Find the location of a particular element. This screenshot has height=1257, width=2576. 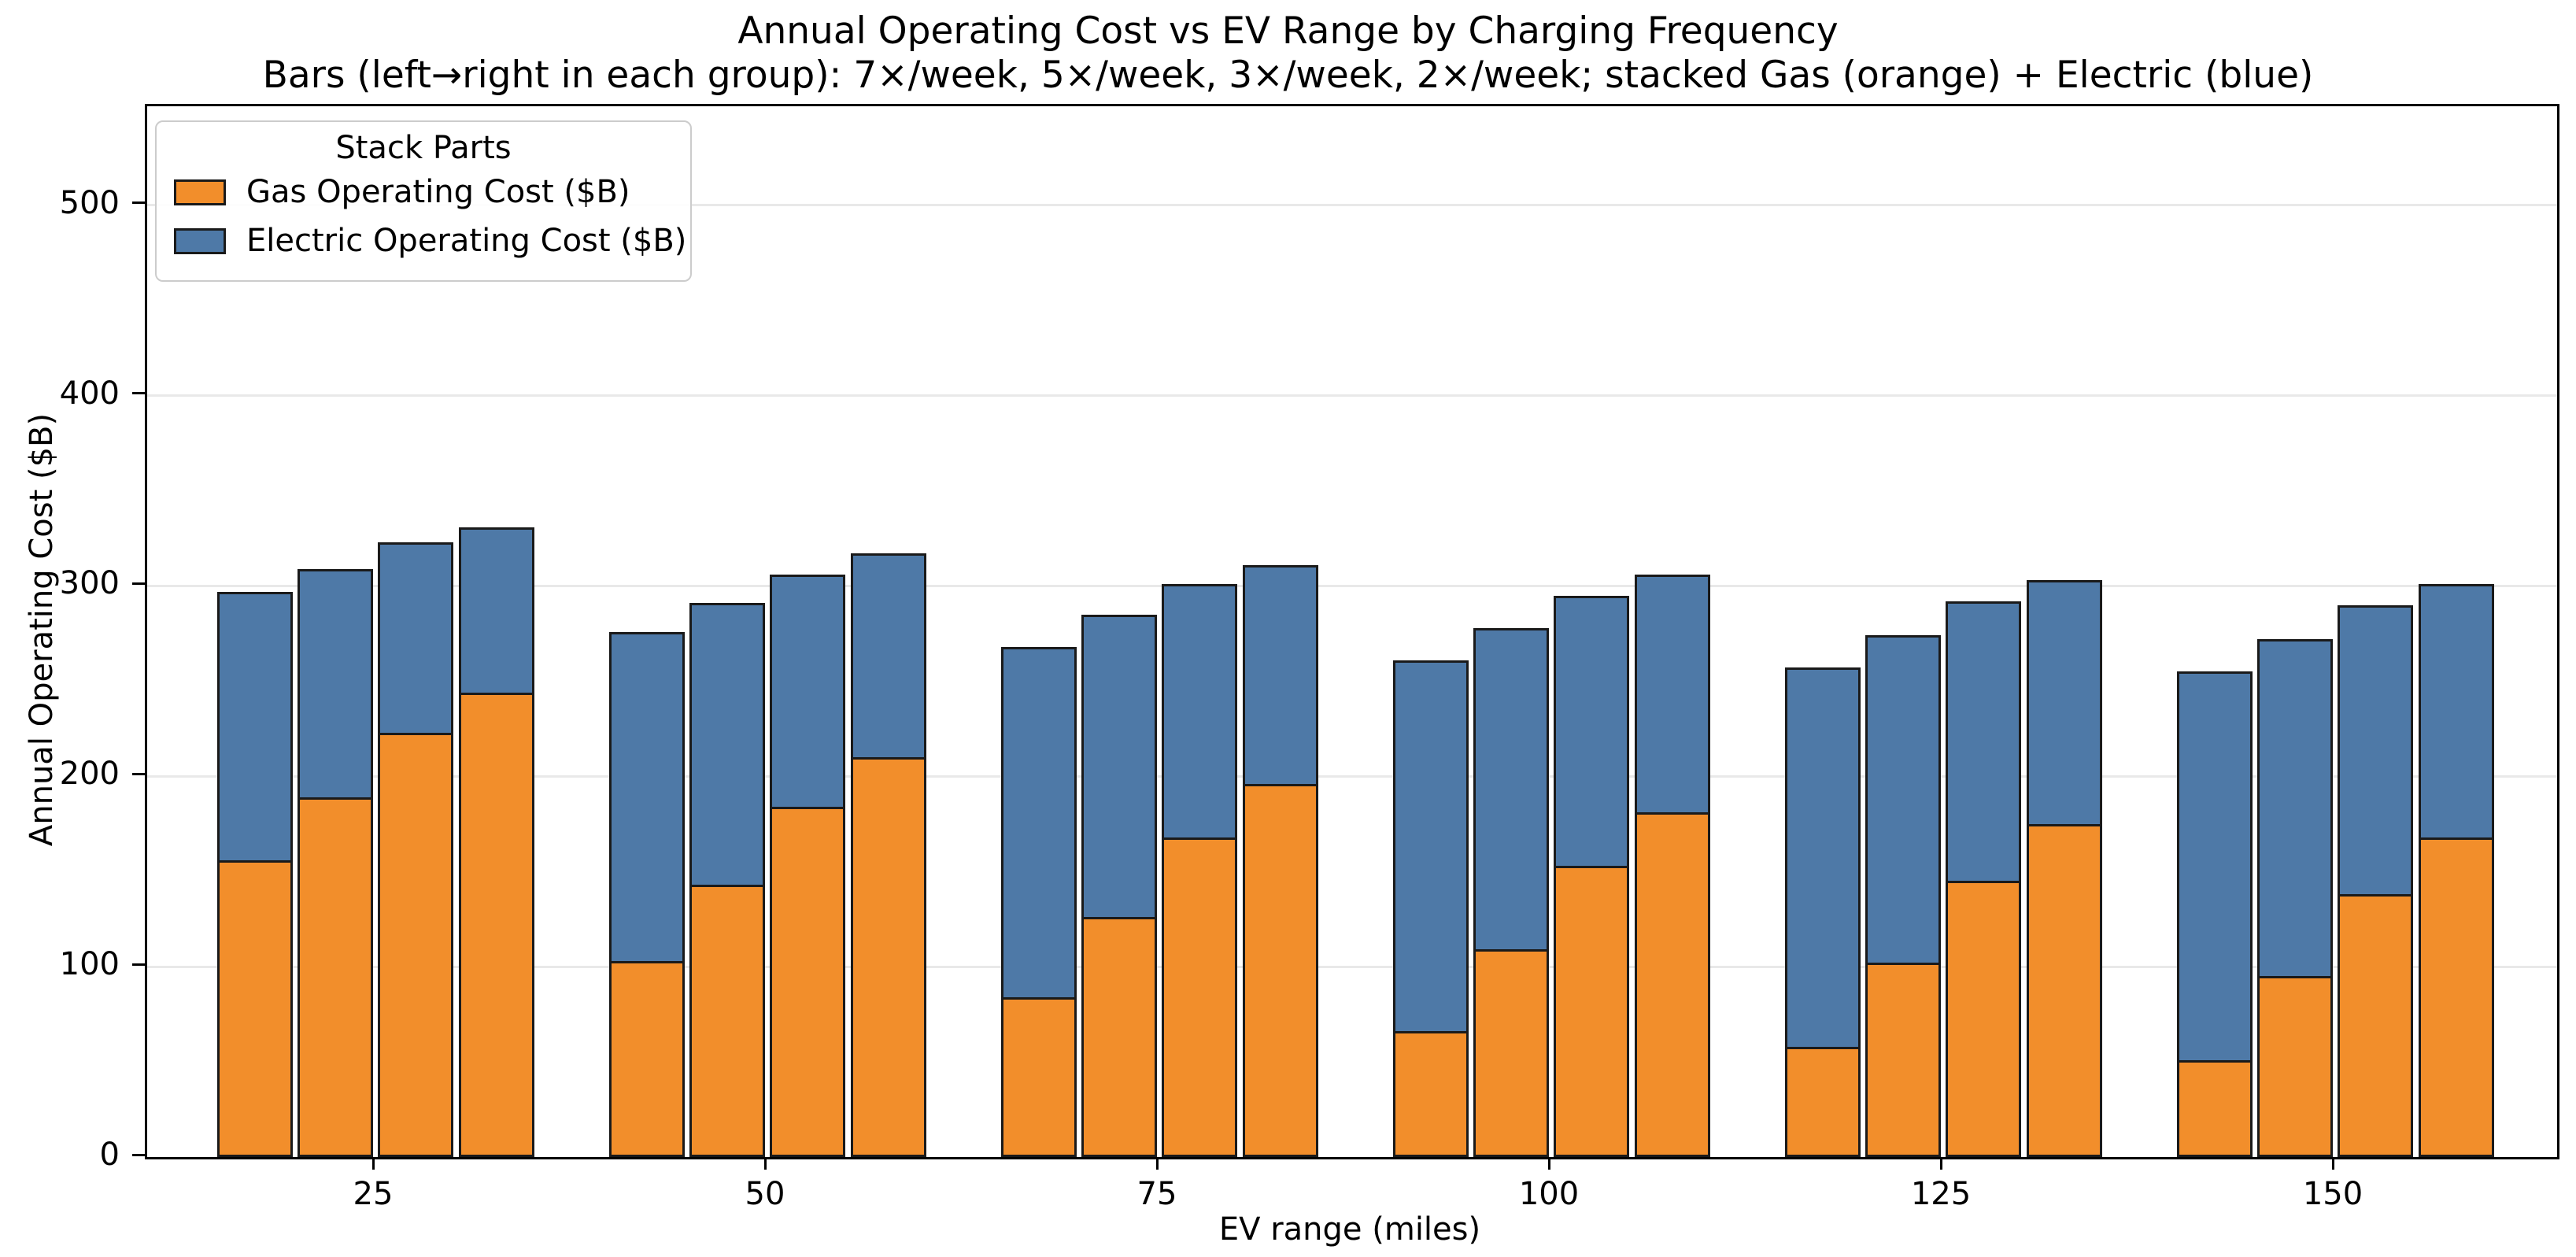

legend-title: Stack Parts is located at coordinates (423, 148).